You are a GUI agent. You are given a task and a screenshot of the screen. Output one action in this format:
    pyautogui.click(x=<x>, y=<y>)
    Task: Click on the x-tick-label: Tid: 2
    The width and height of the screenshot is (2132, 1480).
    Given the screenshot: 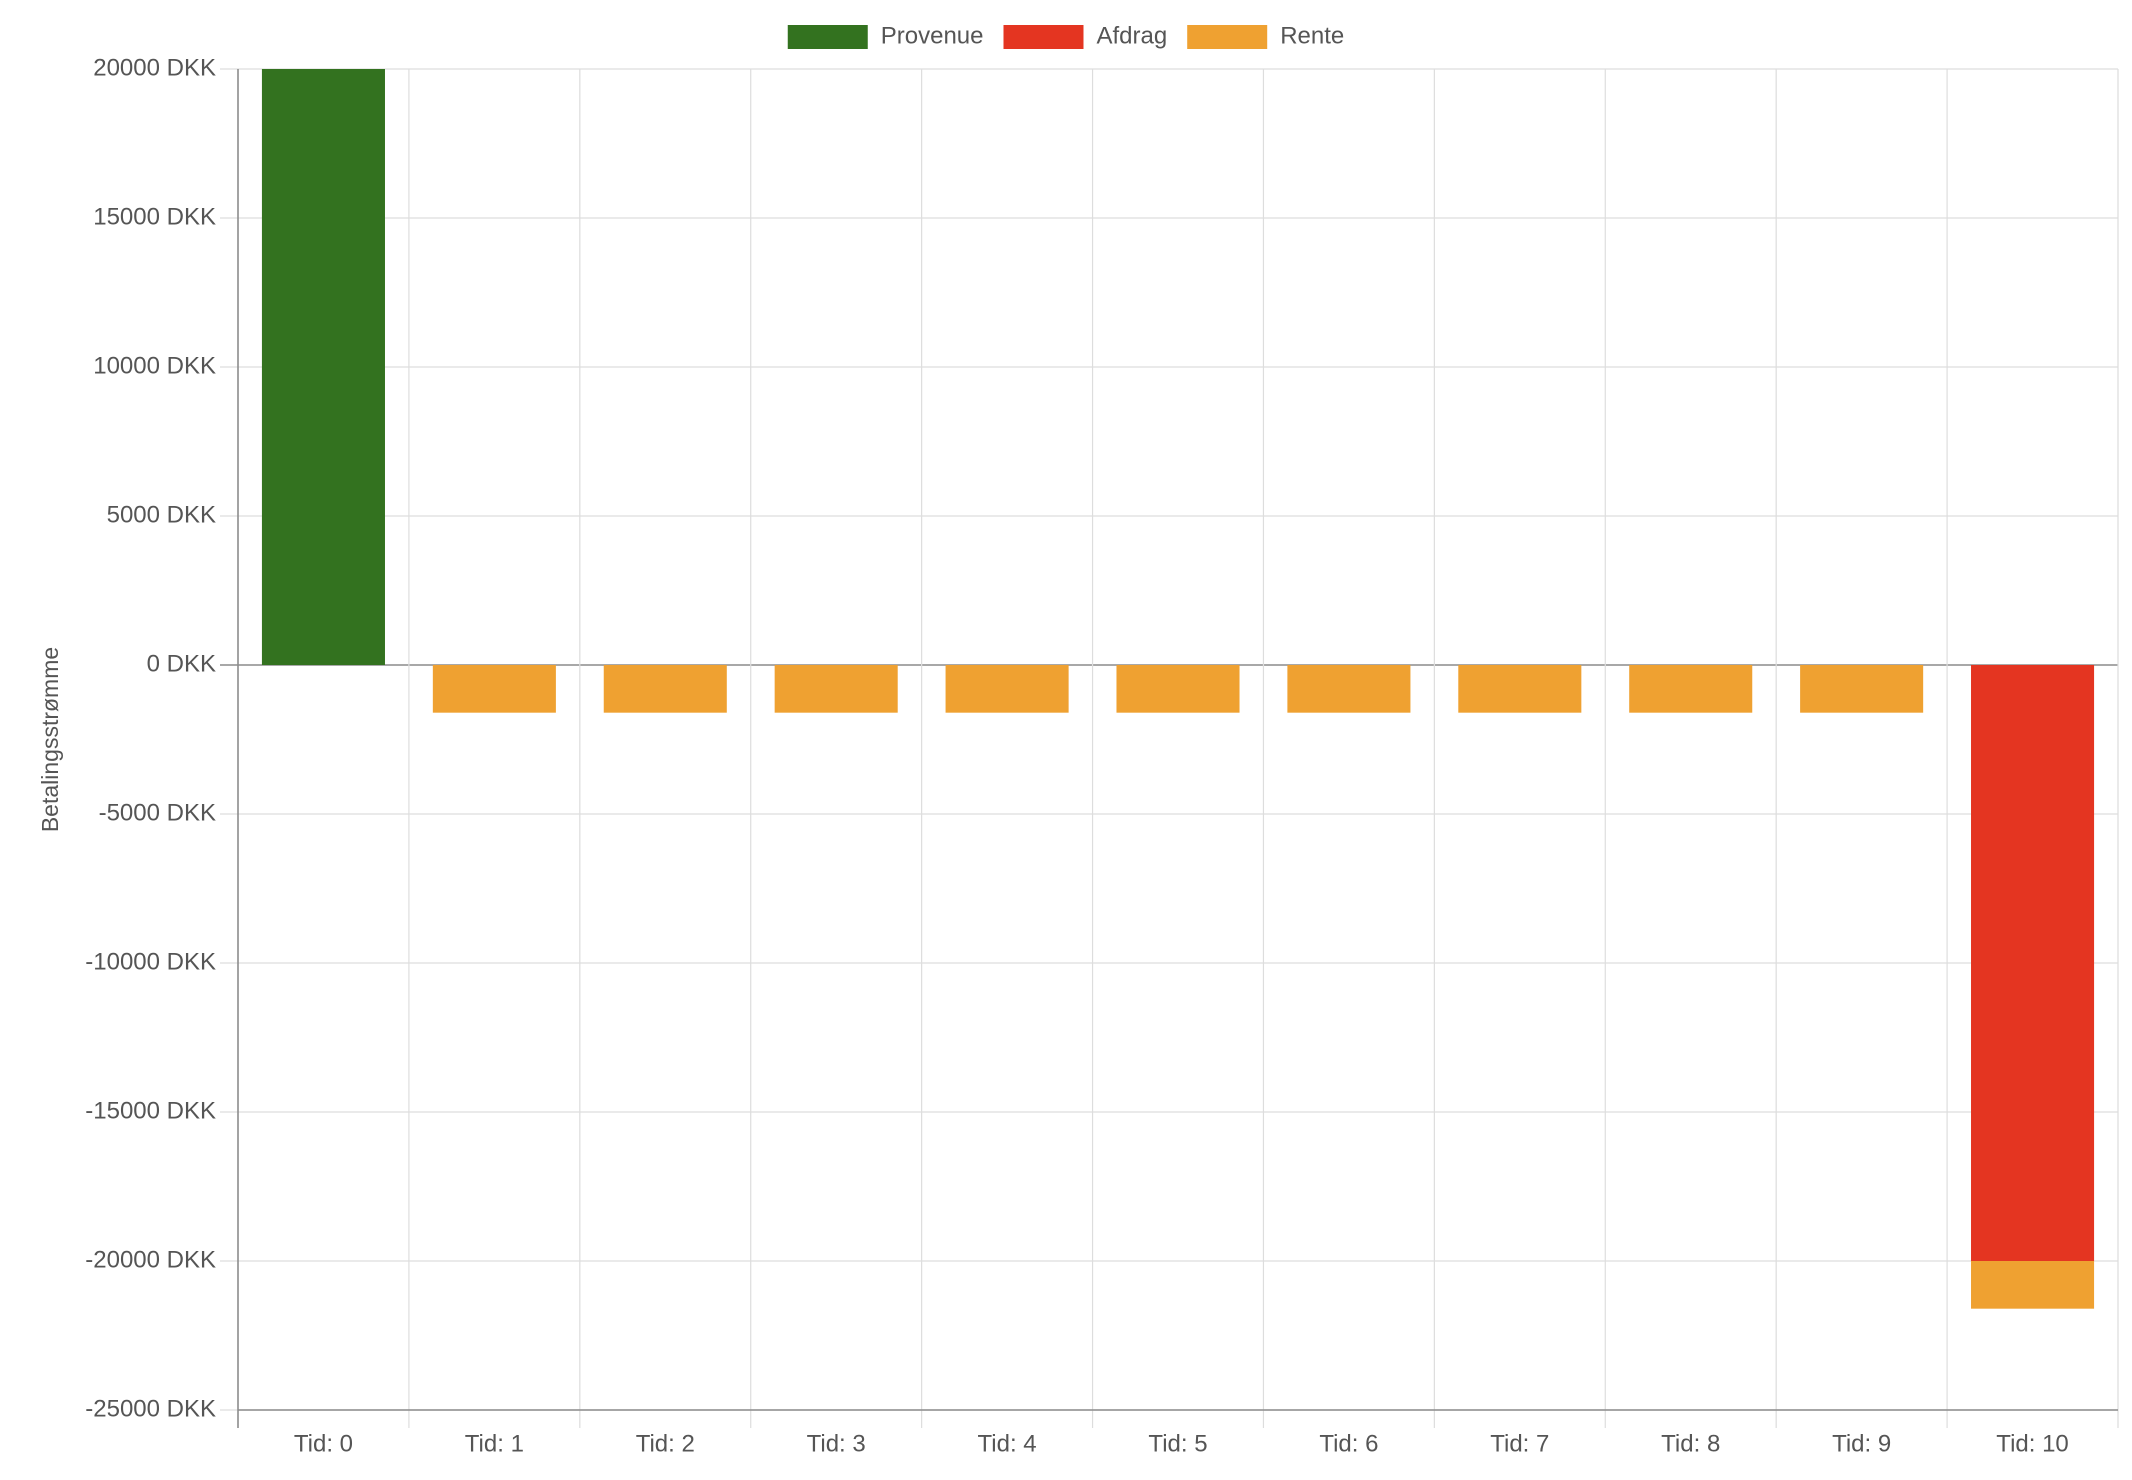 What is the action you would take?
    pyautogui.click(x=665, y=1443)
    